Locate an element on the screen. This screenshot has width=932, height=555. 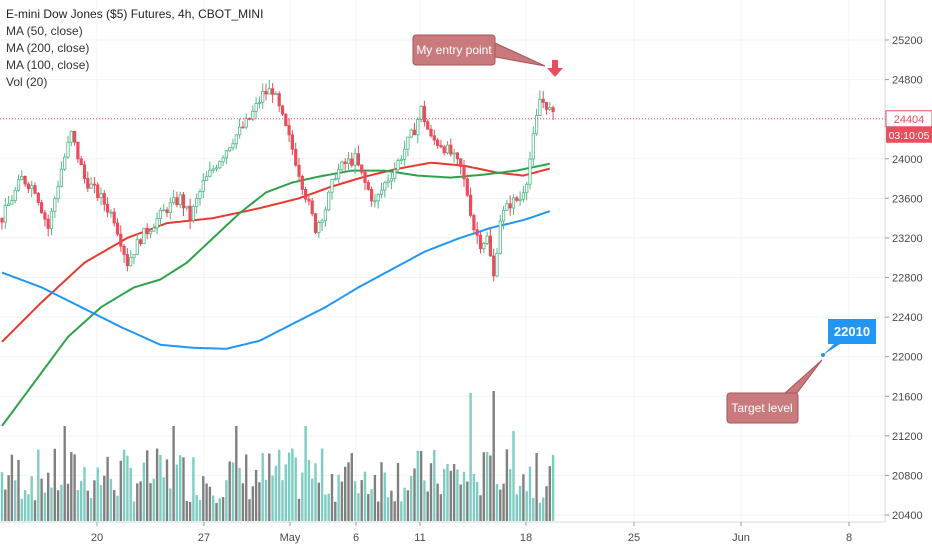
legend-ma50: MA (50, close) is located at coordinates (44, 31).